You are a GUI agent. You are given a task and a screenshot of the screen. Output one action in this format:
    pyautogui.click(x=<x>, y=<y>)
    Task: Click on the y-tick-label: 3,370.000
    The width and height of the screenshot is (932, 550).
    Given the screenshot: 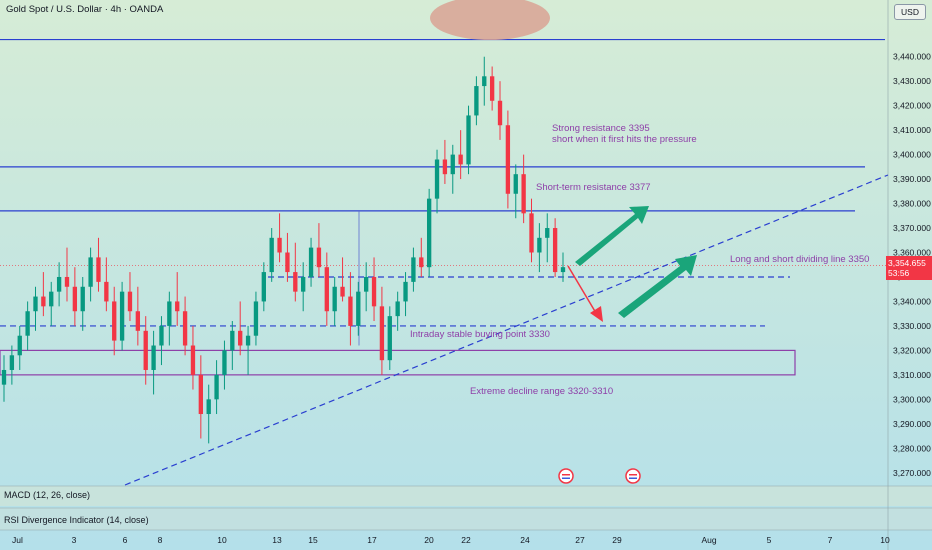 What is the action you would take?
    pyautogui.click(x=912, y=228)
    